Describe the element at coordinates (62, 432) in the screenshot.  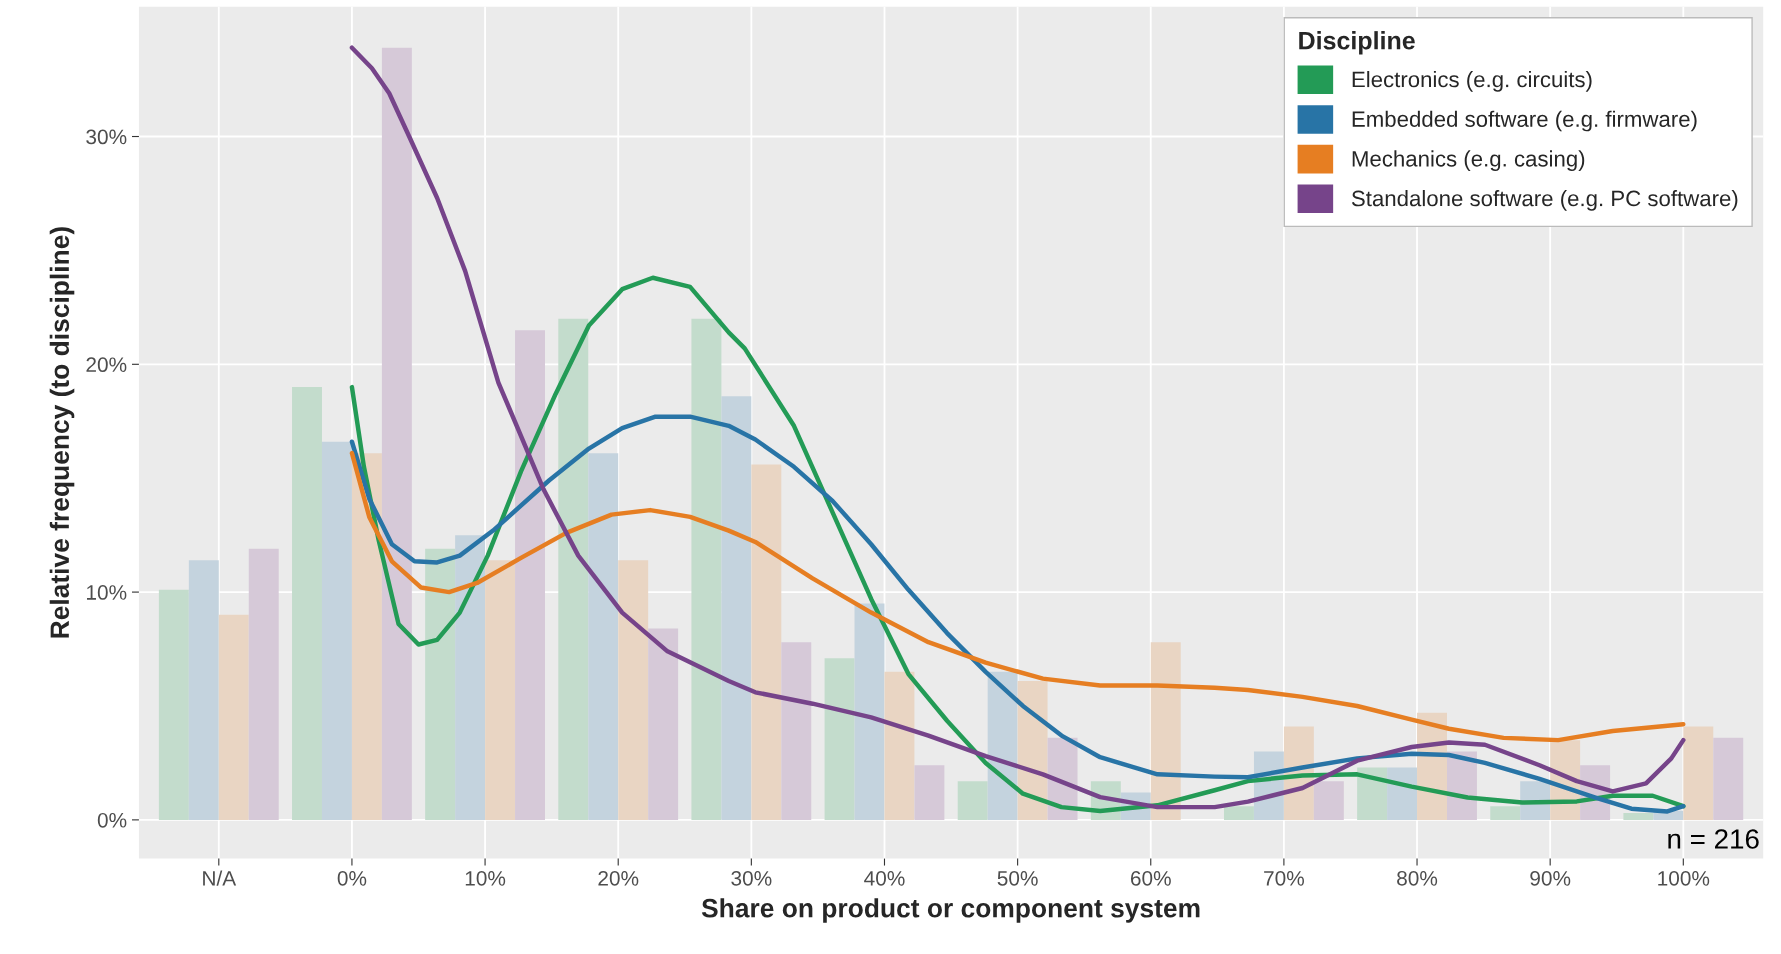
I see `y-axis-title: Relative frequency (to discipline)` at that location.